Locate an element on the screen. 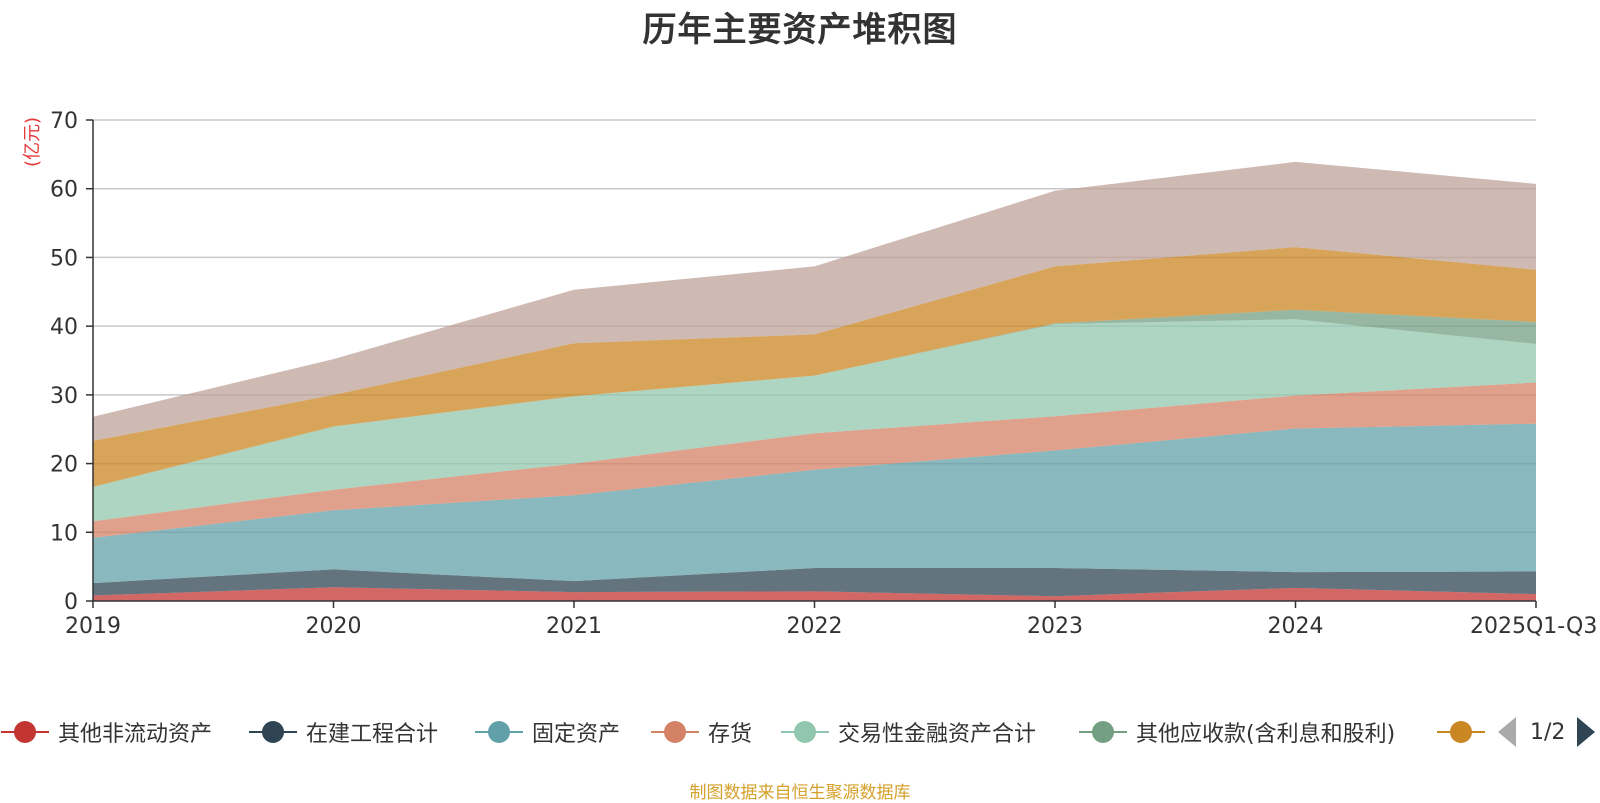 The height and width of the screenshot is (803, 1600). legend-item: 固定资产 is located at coordinates (547, 732).